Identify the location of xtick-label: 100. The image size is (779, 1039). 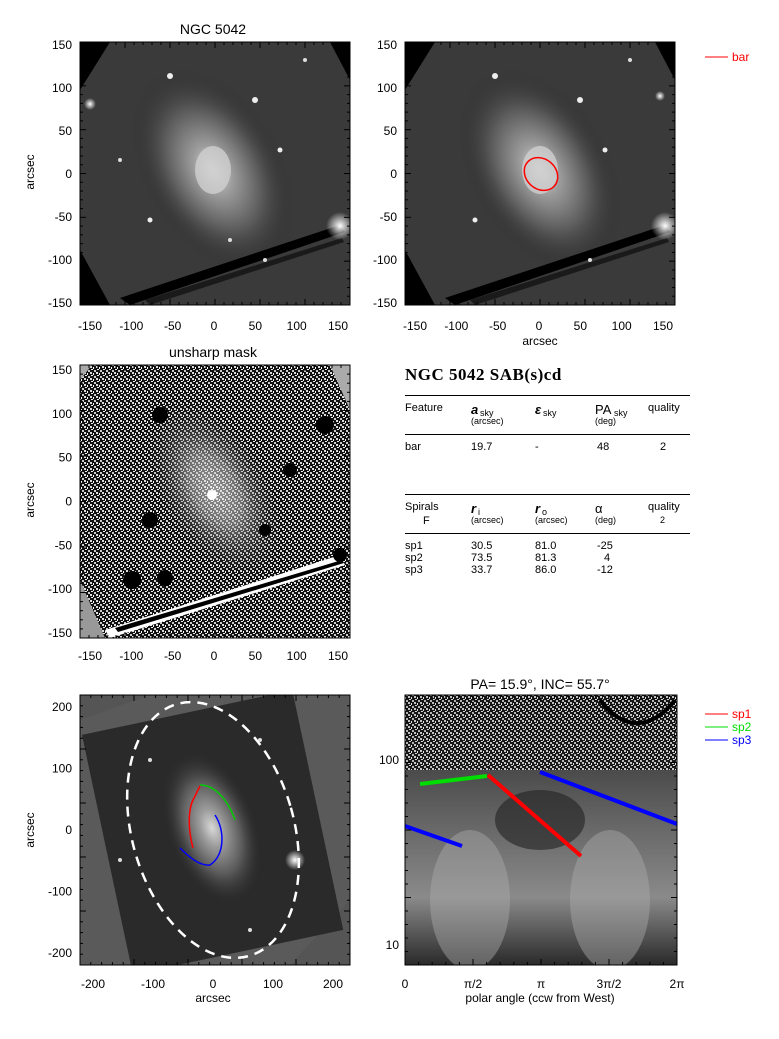
(297, 326).